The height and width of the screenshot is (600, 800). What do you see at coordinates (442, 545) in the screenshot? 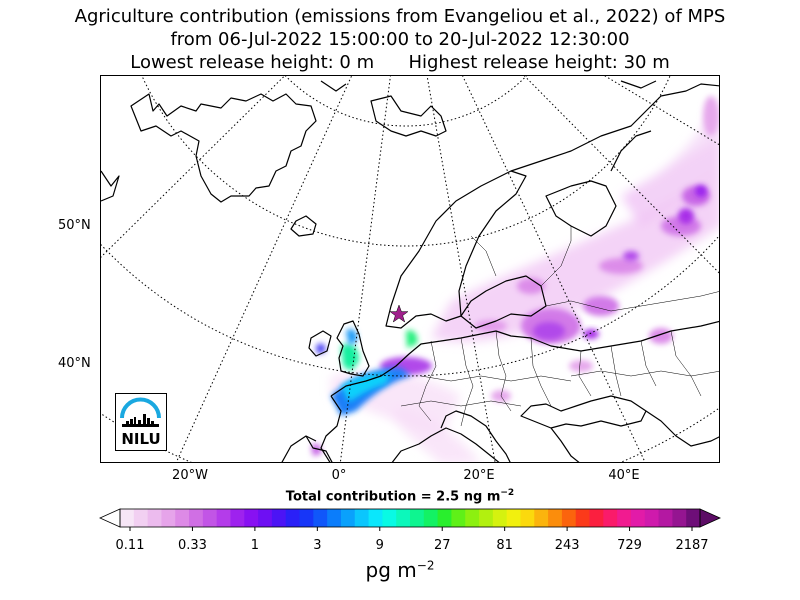
I see `colorbar-tick-label: 27` at bounding box center [442, 545].